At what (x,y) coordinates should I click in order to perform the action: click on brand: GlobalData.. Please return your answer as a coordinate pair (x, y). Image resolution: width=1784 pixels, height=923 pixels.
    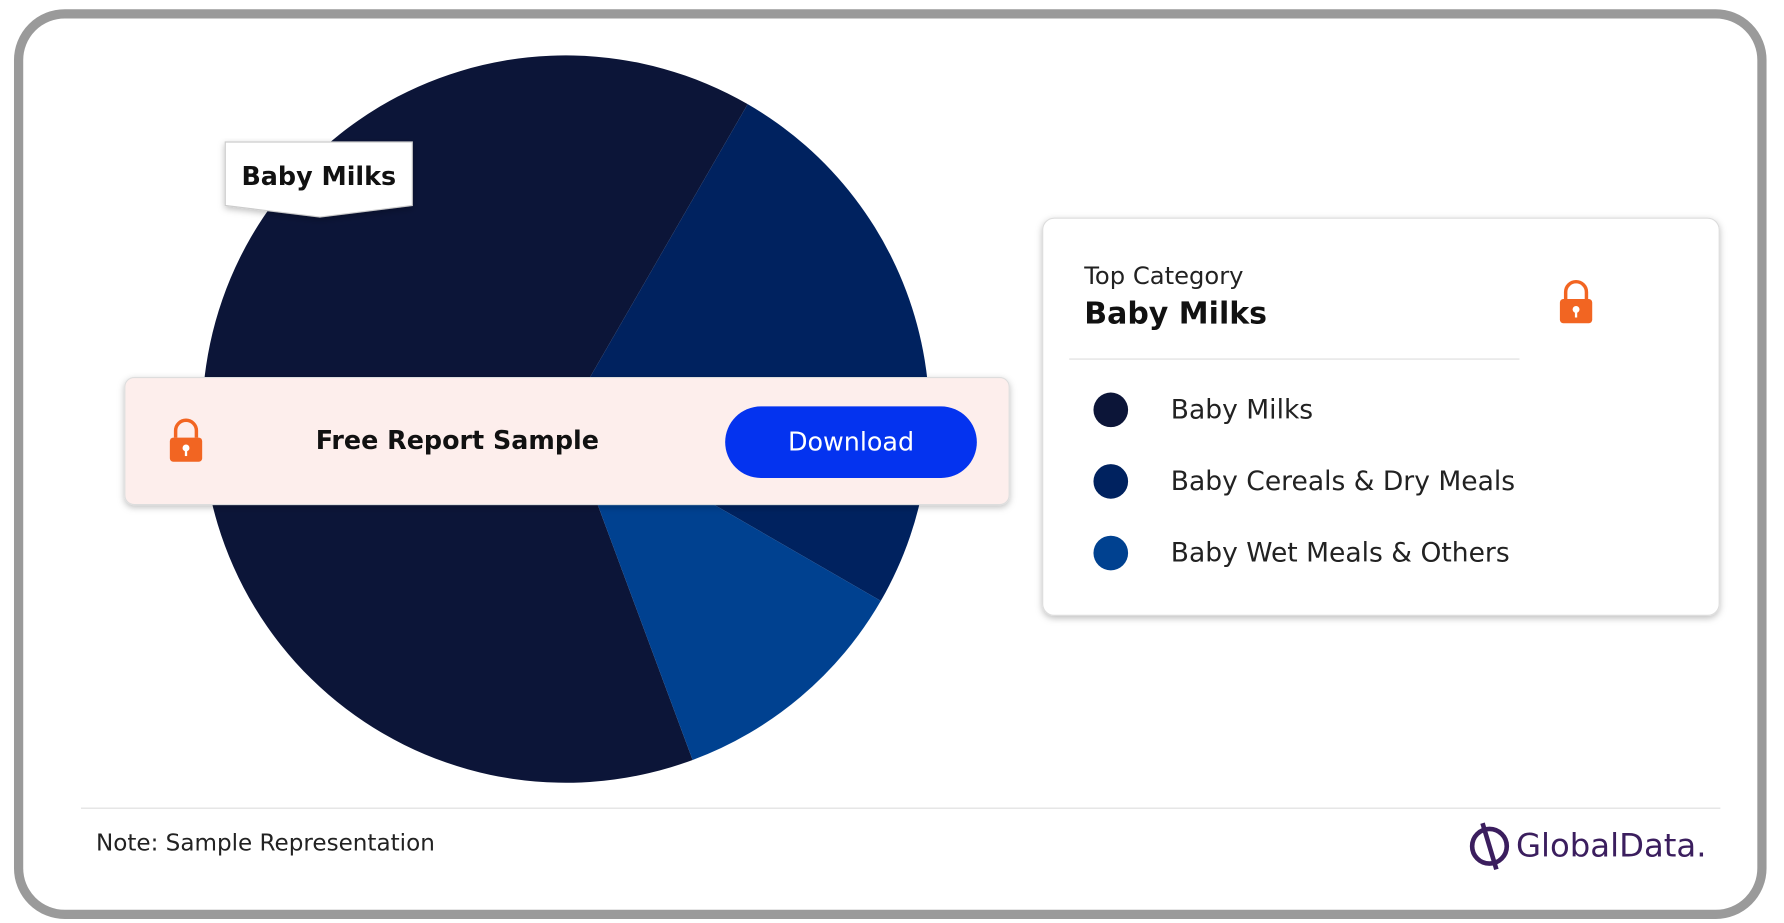
    Looking at the image, I should click on (1611, 845).